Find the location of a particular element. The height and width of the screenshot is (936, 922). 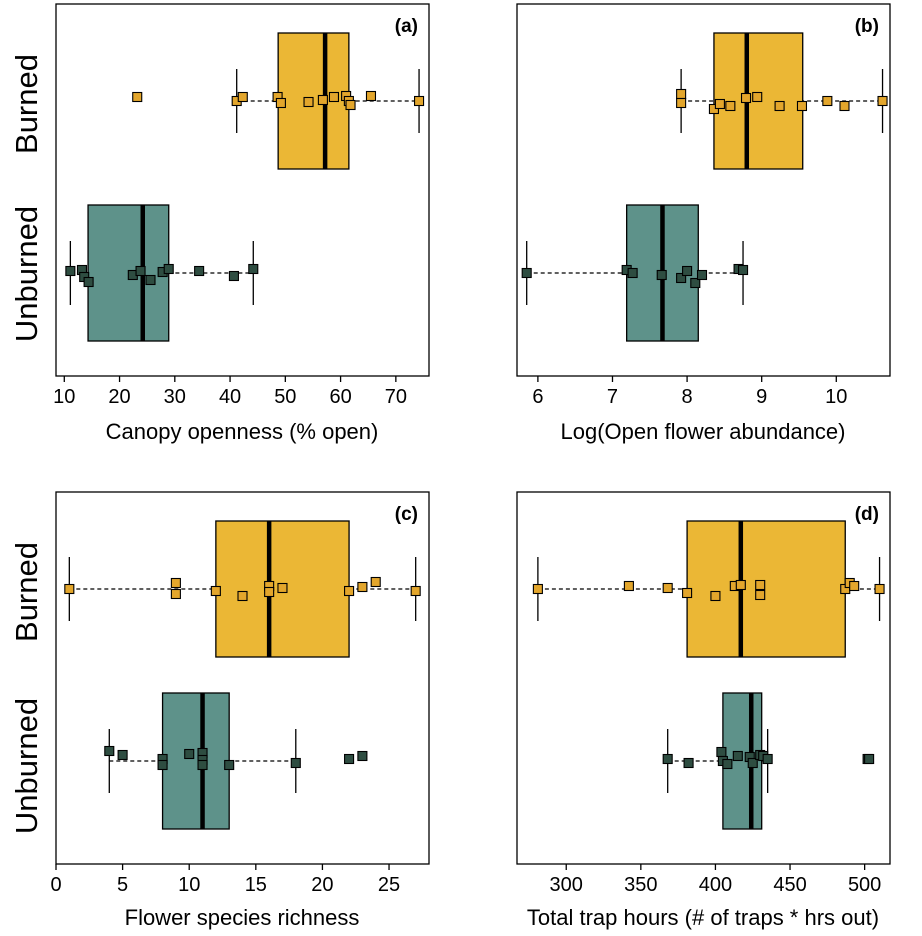

x-axis-title: Flower species richness is located at coordinates (242, 917).